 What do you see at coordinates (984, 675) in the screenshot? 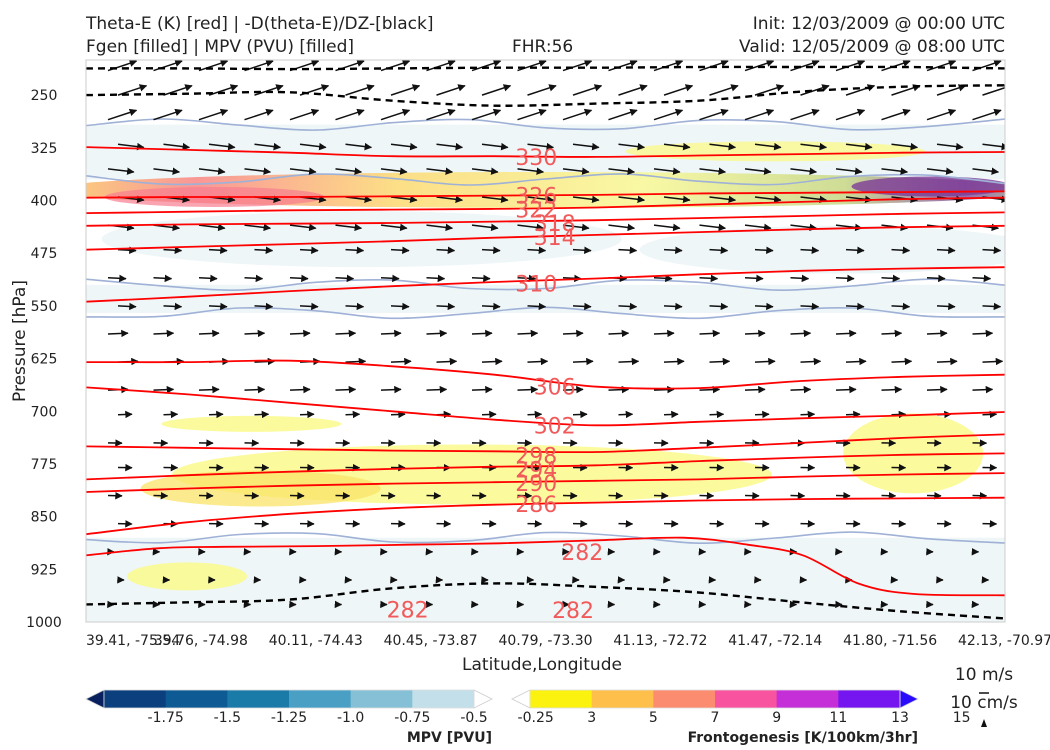
I see `wind-ref-top-label: 10 m/s` at bounding box center [984, 675].